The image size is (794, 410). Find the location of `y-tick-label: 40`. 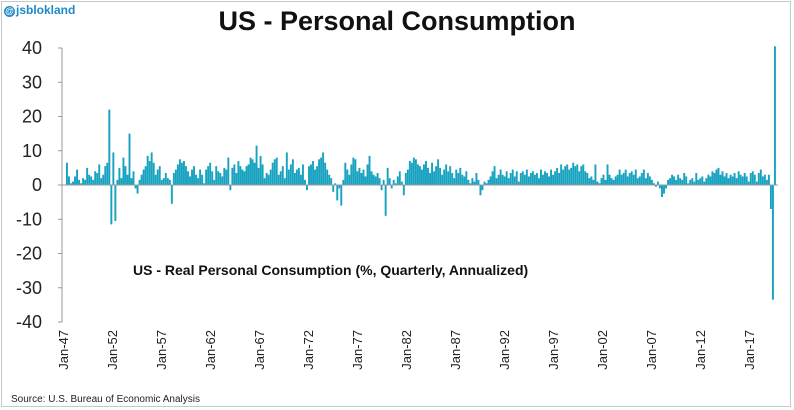

y-tick-label: 40 is located at coordinates (32, 48).